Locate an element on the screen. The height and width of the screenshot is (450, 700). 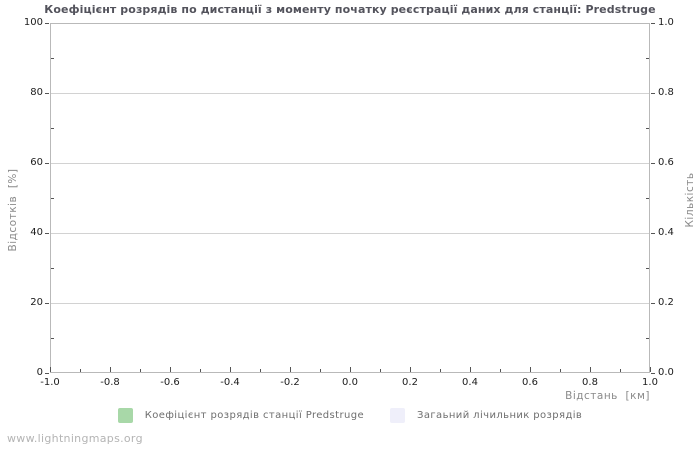
y-right-tick-label: 1.0 is located at coordinates (666, 22).